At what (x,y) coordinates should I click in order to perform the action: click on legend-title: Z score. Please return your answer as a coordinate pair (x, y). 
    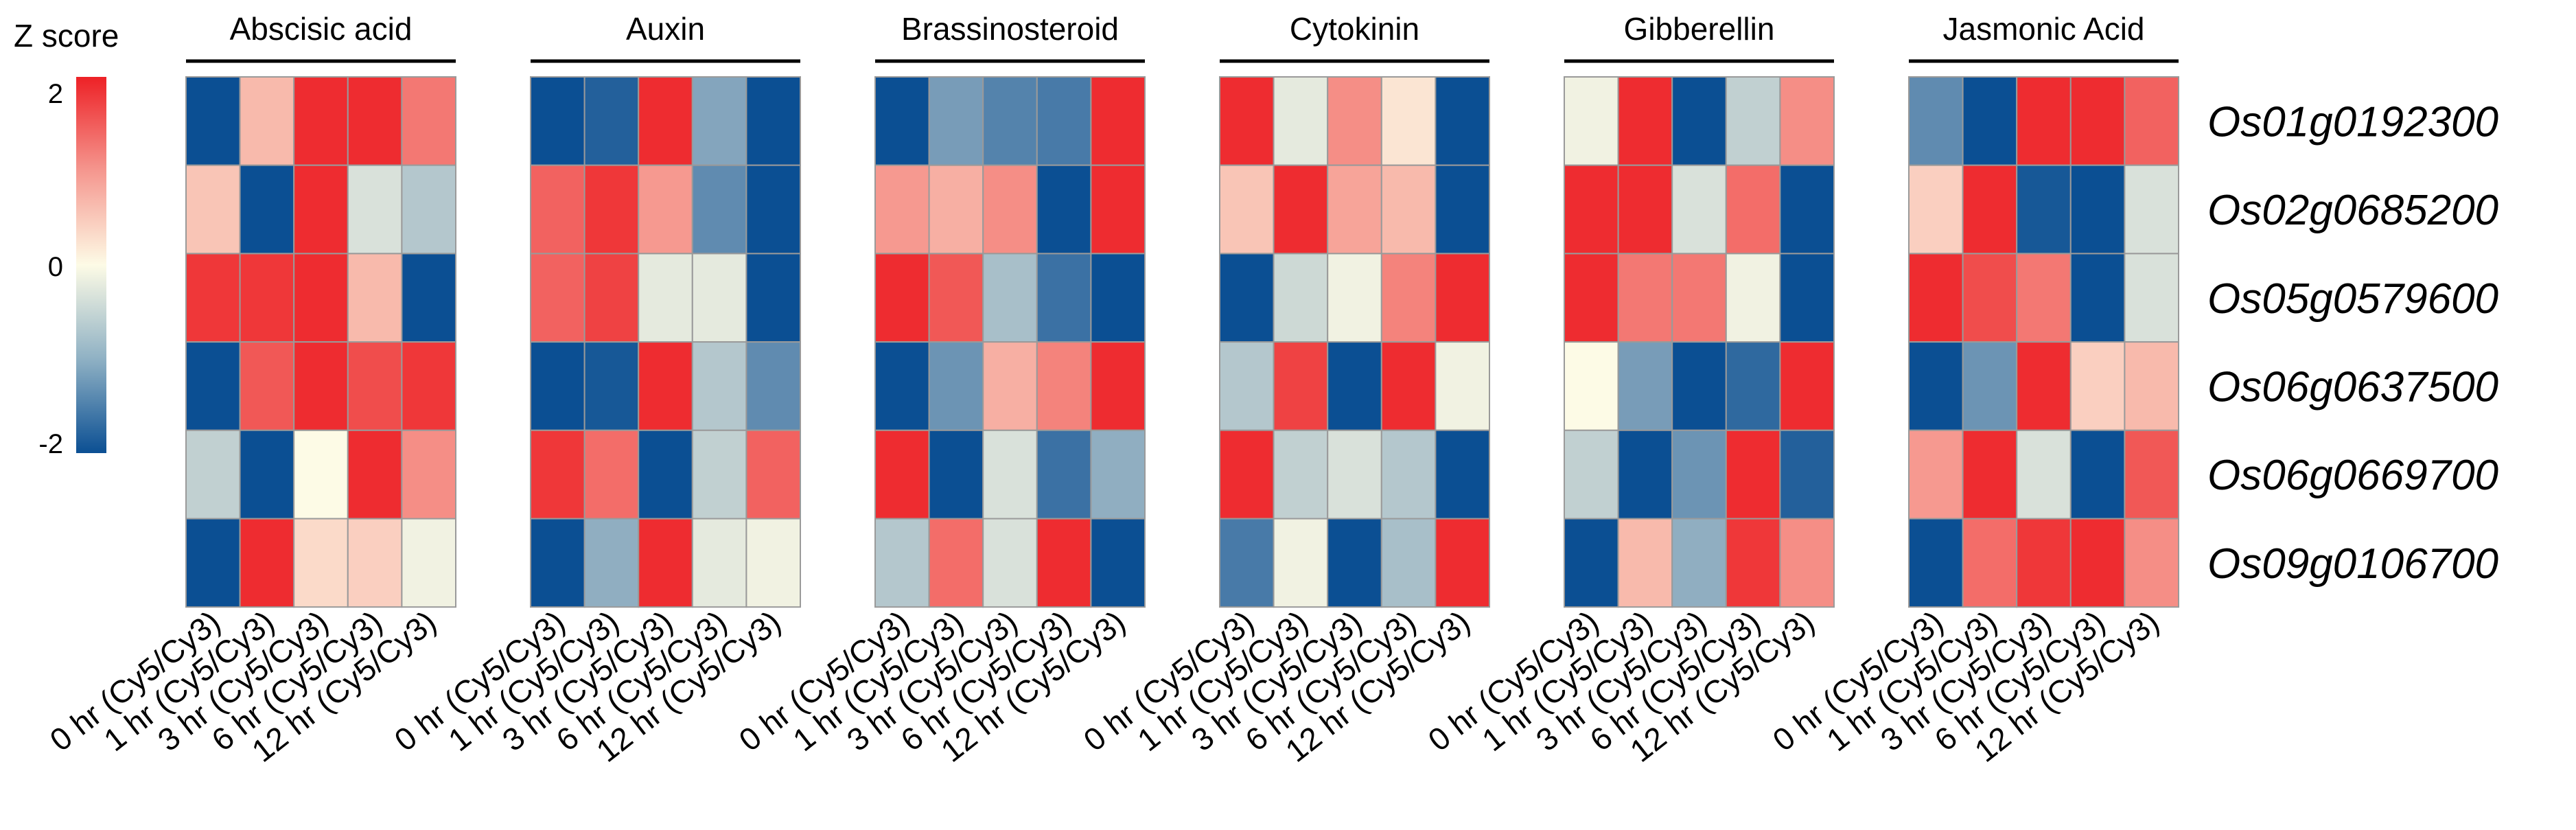
    Looking at the image, I should click on (66, 36).